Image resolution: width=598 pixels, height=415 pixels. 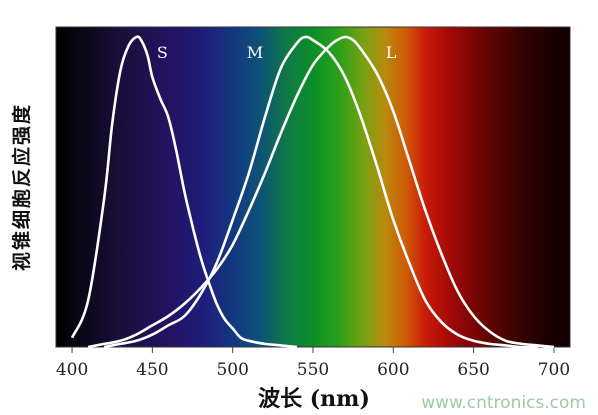 What do you see at coordinates (72, 370) in the screenshot?
I see `x-tick-label: 400` at bounding box center [72, 370].